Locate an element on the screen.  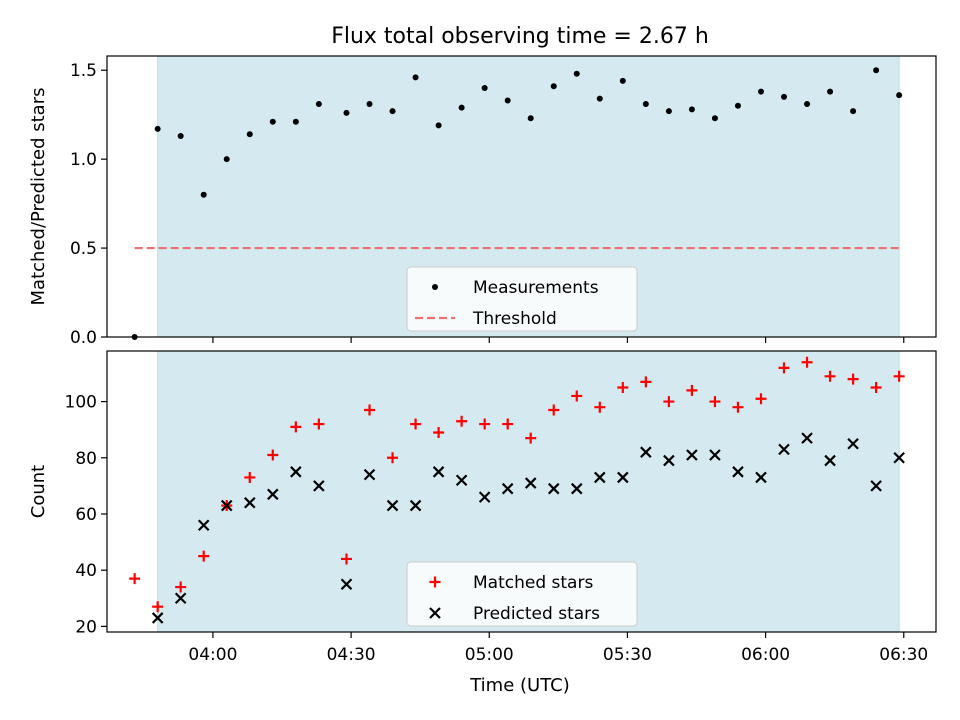
x-axis-label: Time (UTC) is located at coordinates (519, 685).